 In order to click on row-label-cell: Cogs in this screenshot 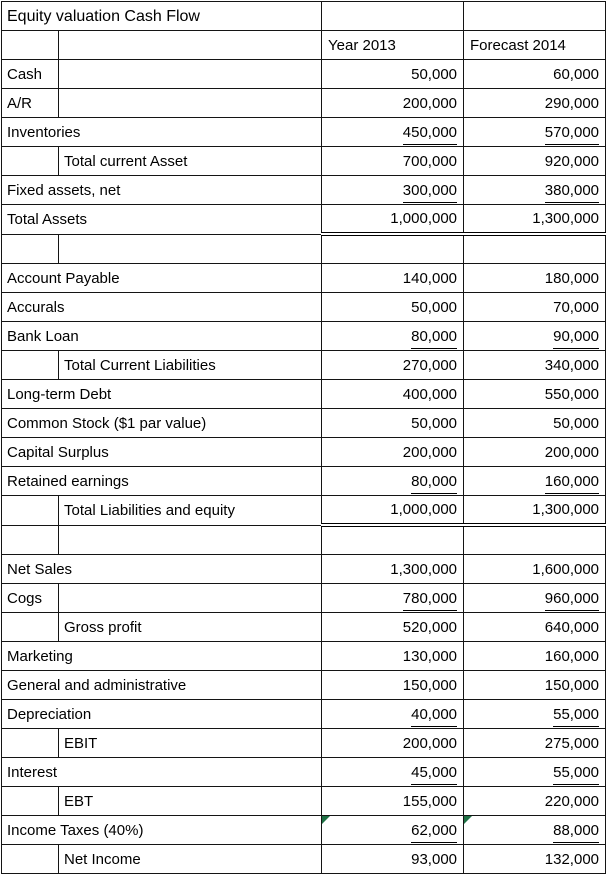, I will do `click(30, 598)`.